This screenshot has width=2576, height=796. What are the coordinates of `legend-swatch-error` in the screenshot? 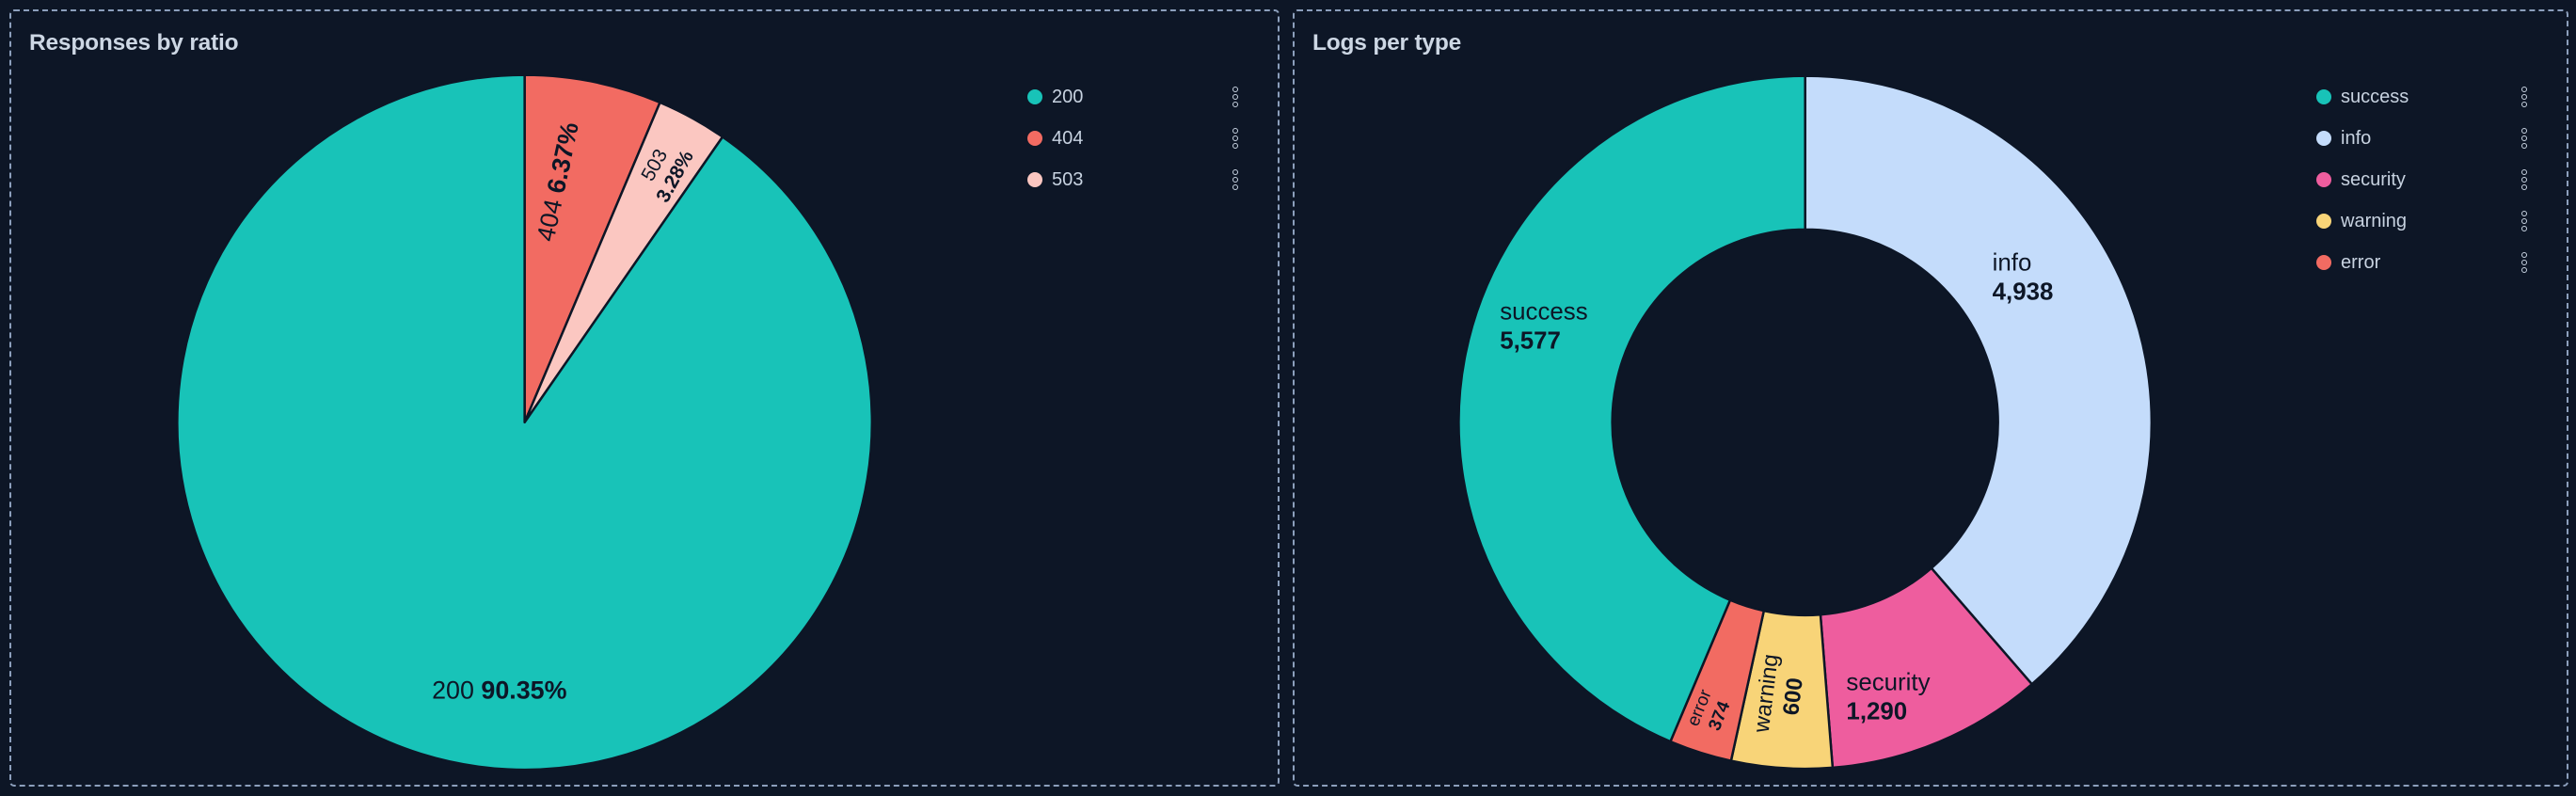 It's located at (2323, 262).